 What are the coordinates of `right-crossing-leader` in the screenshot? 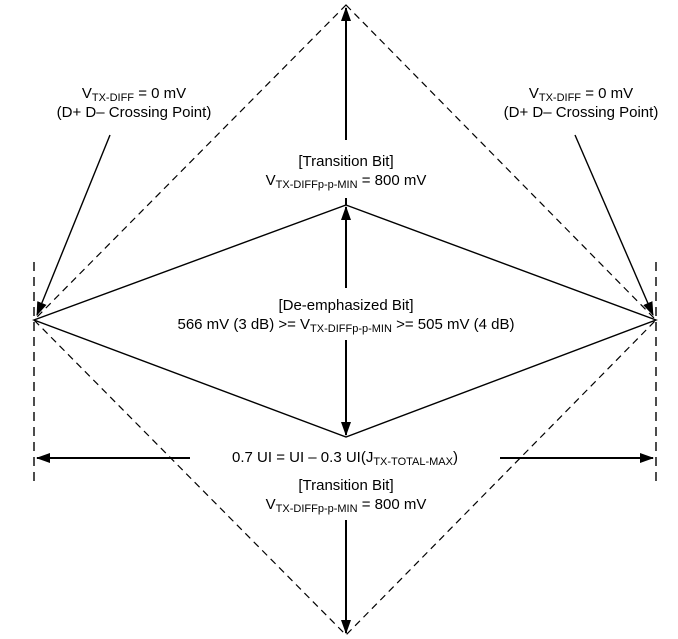 It's located at (614, 225).